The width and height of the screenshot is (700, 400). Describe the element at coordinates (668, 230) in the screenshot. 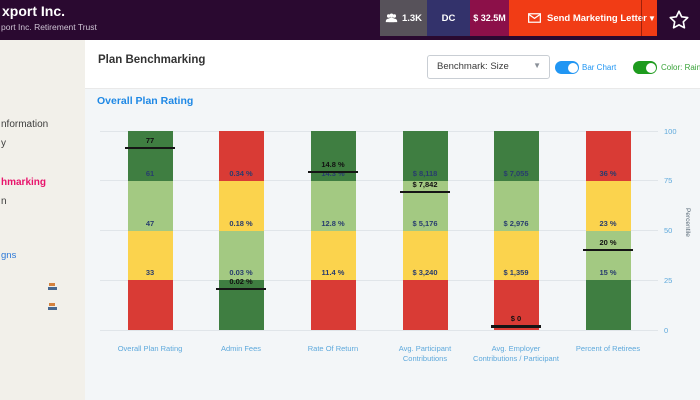

I see `y-tick-50: 50` at that location.